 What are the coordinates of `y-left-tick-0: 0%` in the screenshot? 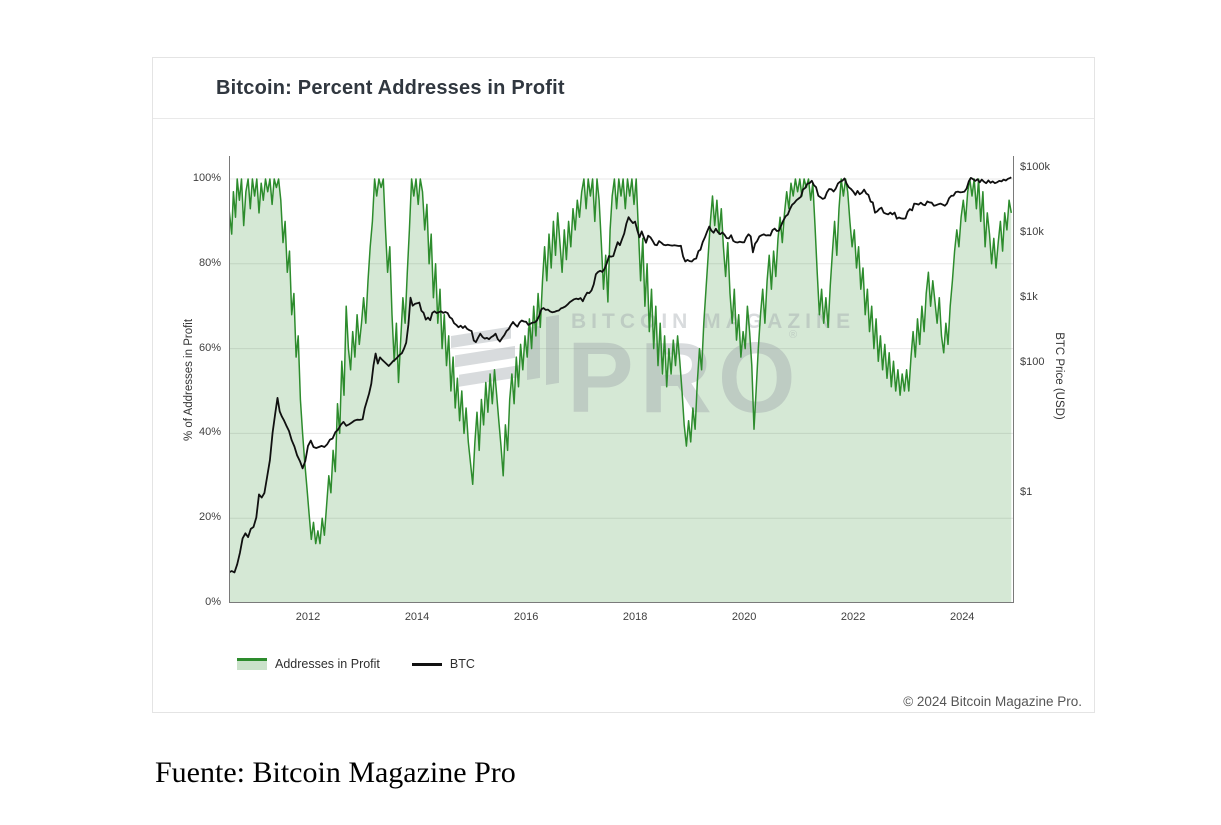 It's located at (213, 602).